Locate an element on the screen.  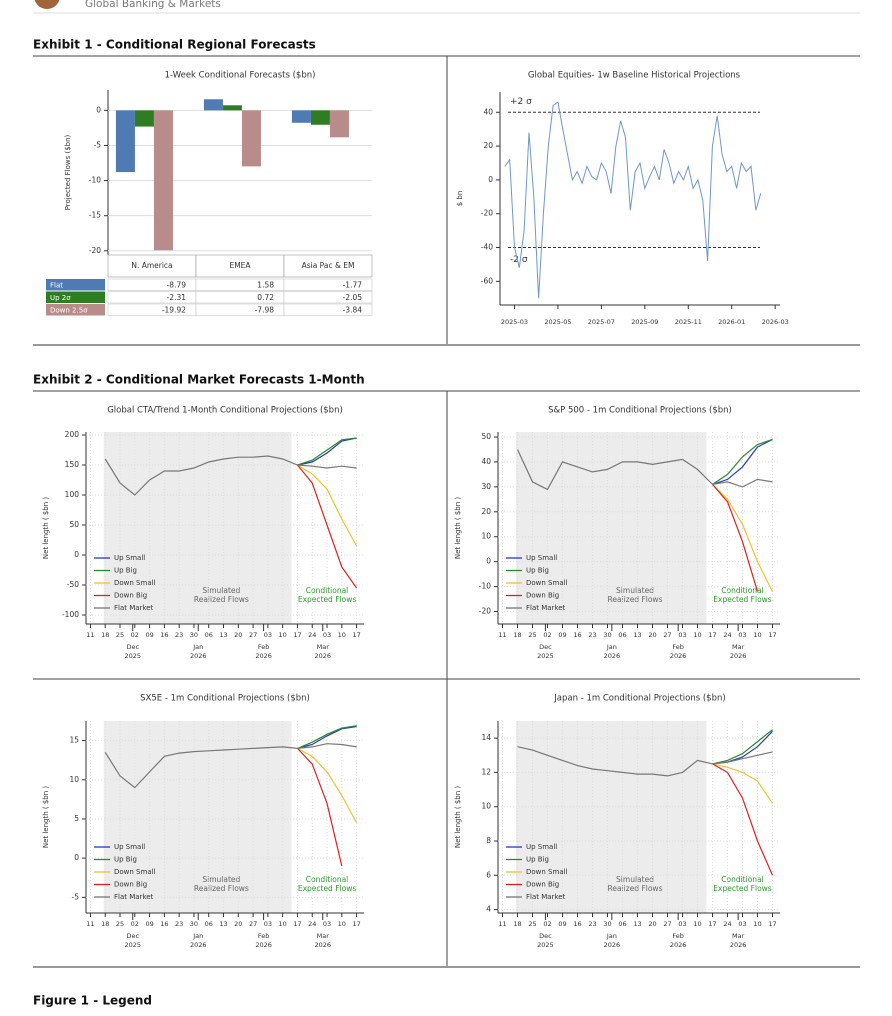
x-tick-label: 03 is located at coordinates (682, 924).